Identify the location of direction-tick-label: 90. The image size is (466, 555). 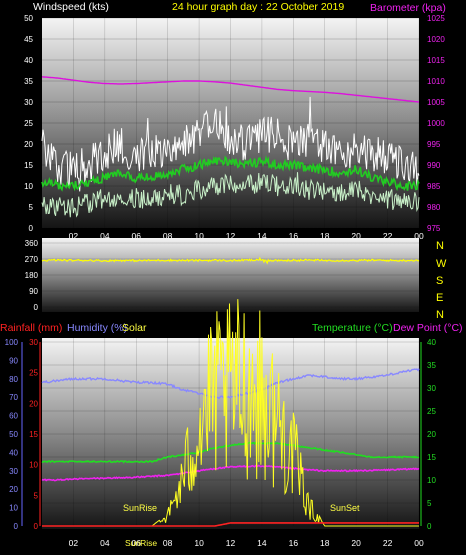
(33, 291).